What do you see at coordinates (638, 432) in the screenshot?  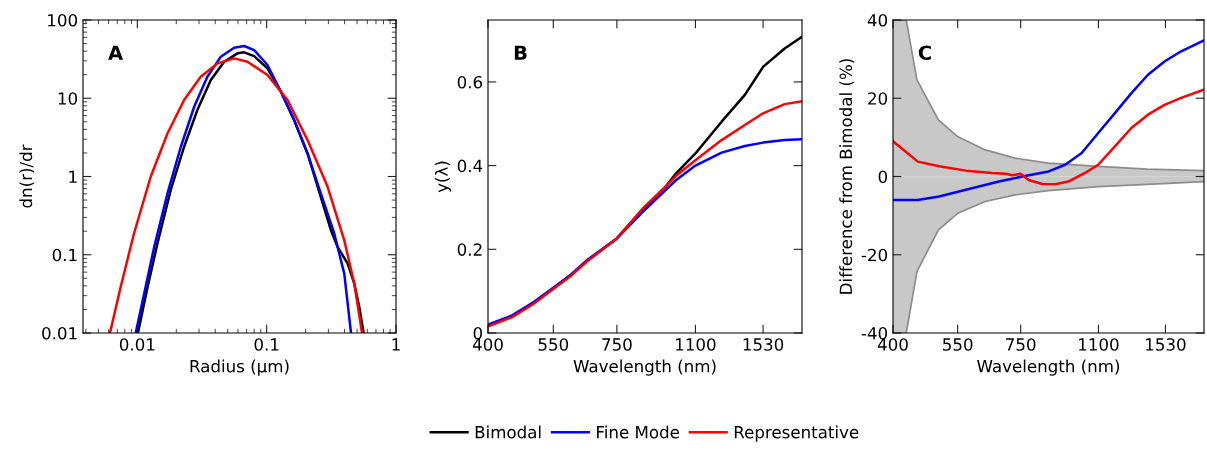 I see `legend-label: Fine Mode` at bounding box center [638, 432].